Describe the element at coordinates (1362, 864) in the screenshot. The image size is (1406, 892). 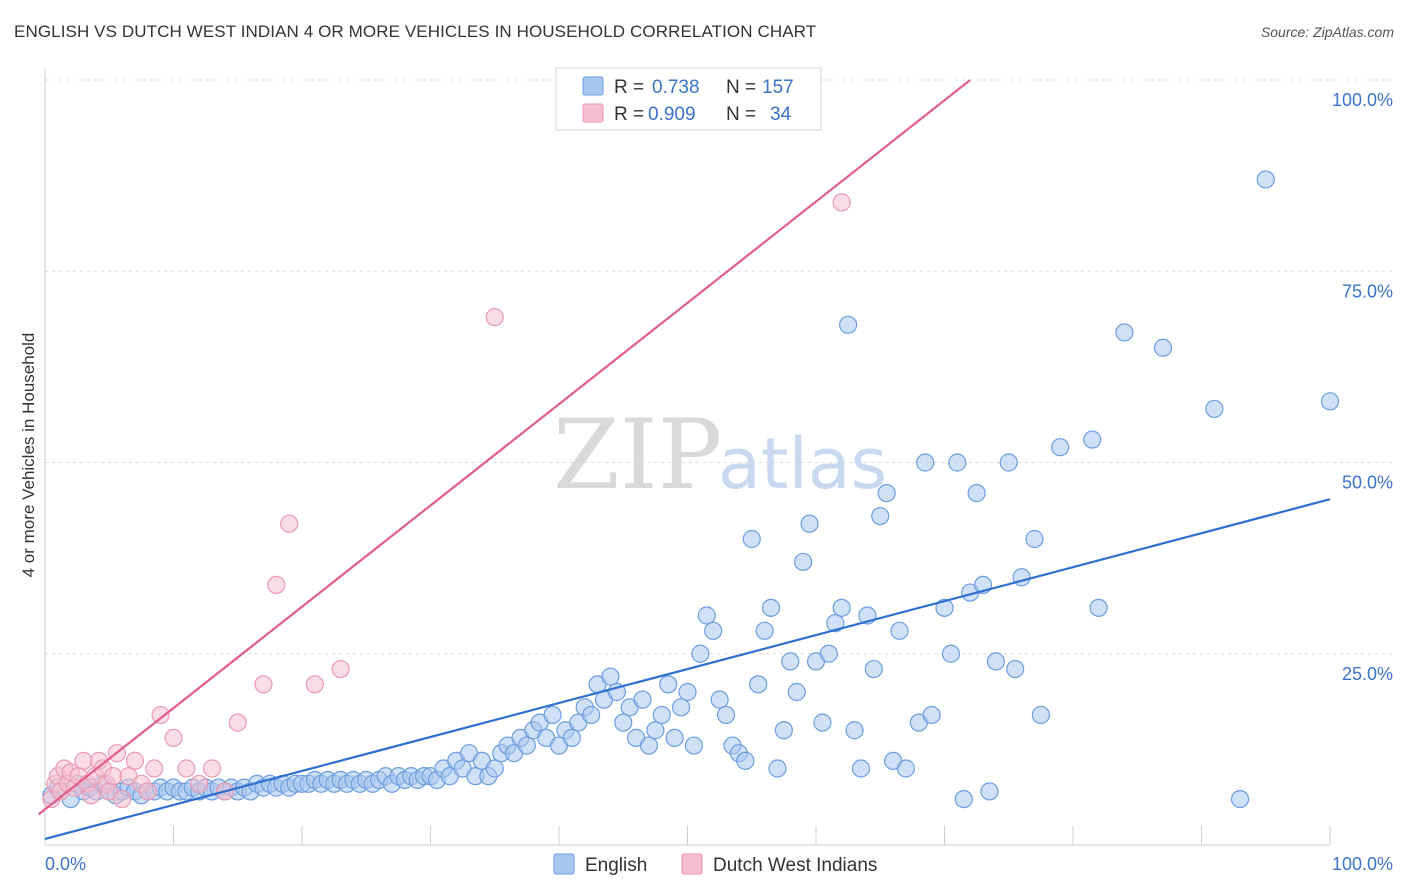
I see `x-tick-label: 100.0%` at that location.